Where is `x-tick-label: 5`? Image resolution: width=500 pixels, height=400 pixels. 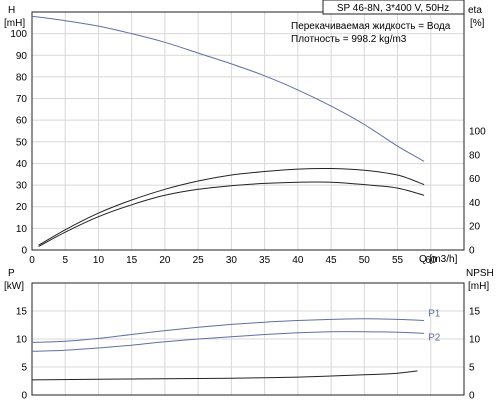
x-tick-label: 5 is located at coordinates (65, 260).